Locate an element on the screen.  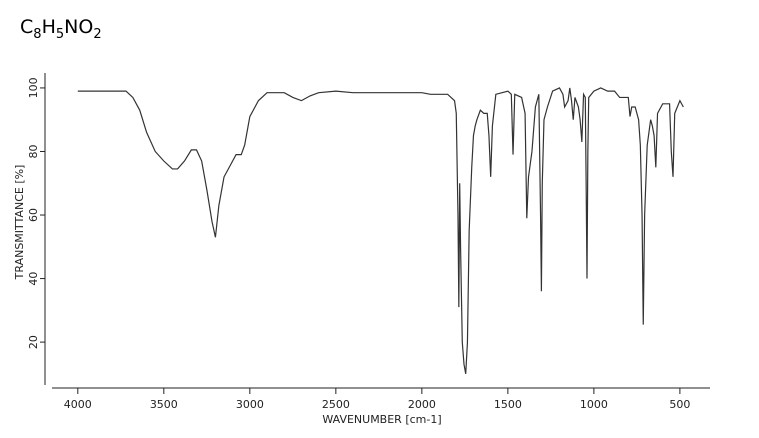
x-tick-label: 3500 is located at coordinates (164, 404).